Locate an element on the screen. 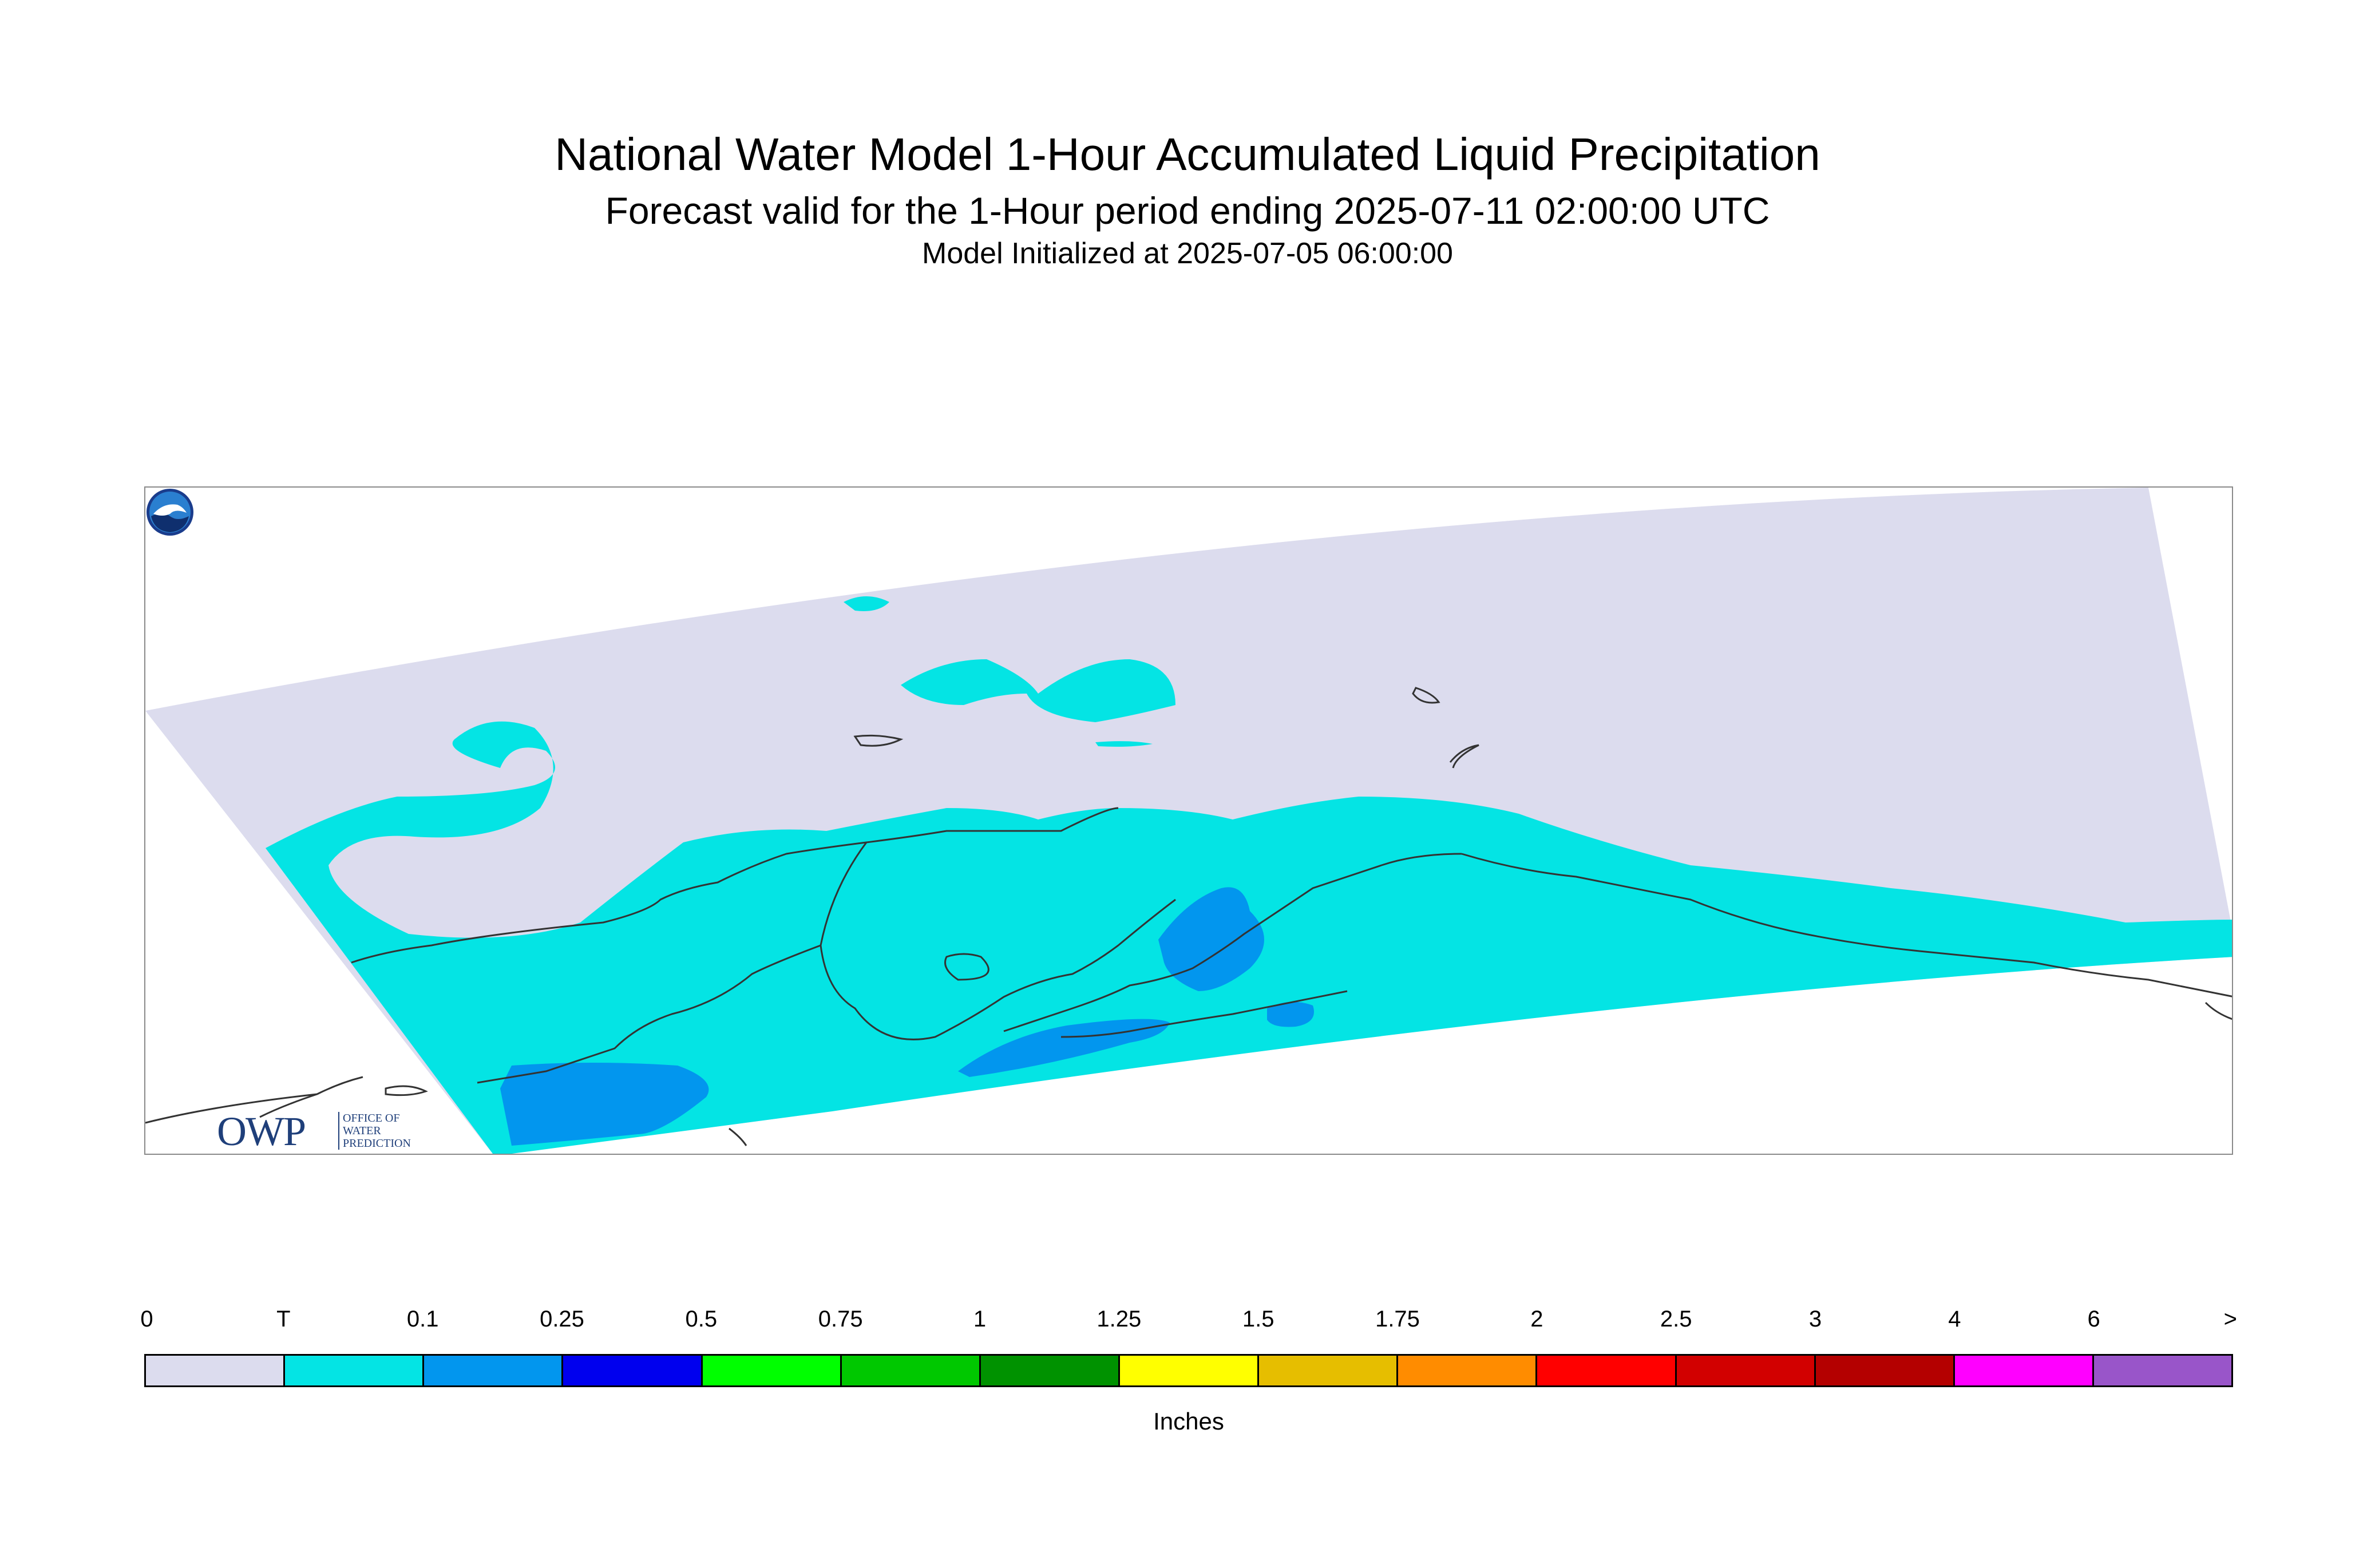 This screenshot has width=2375, height=1568. legend-tick-label: 0.75 is located at coordinates (841, 1319).